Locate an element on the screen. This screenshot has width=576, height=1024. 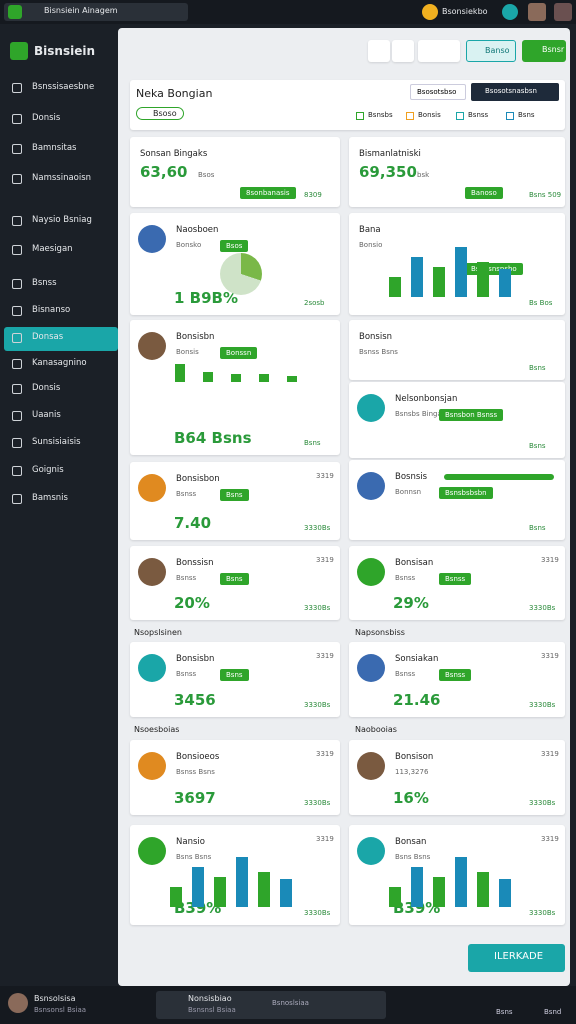
bottom-icon: Bsns is located at coordinates (504, 1012).